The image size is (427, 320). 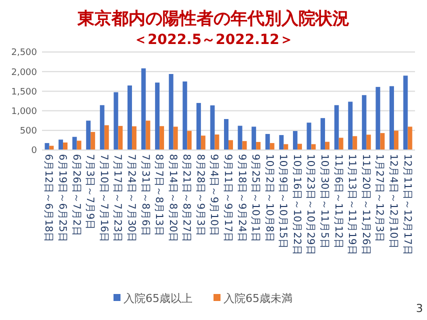 I want to click on x-tick-label: 7月31日～8月6日, so click(x=144, y=195).